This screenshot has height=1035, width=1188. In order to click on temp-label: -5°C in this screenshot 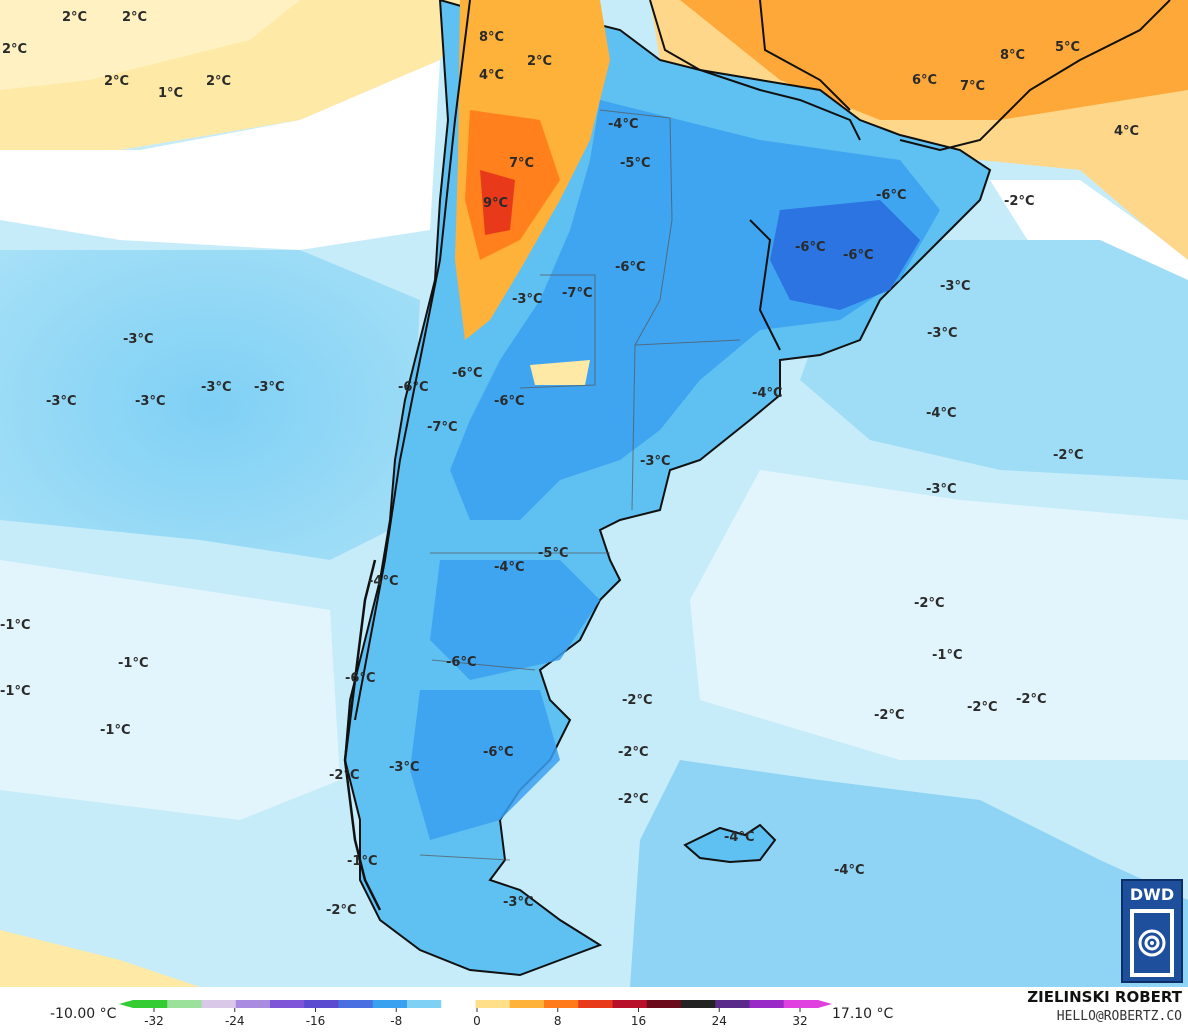, I will do `click(635, 163)`.